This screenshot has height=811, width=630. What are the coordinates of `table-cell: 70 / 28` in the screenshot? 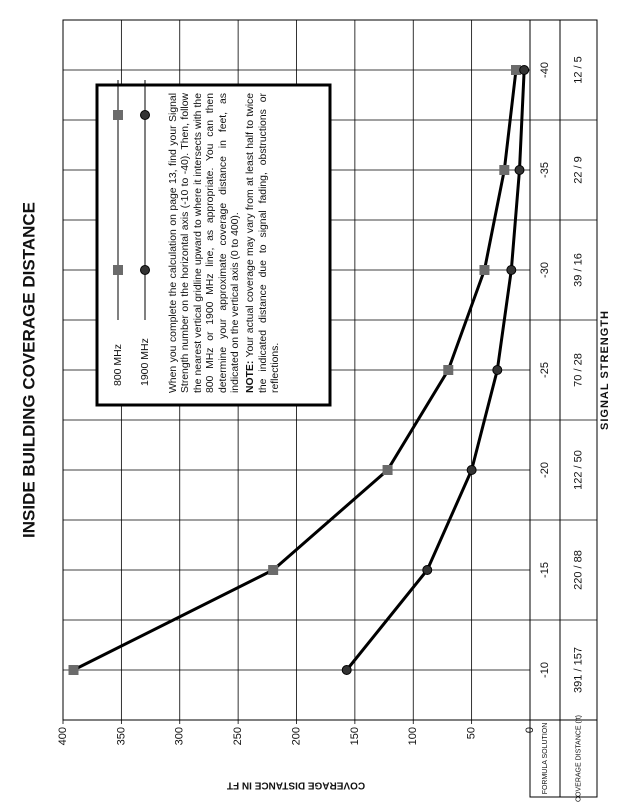 It's located at (578, 370).